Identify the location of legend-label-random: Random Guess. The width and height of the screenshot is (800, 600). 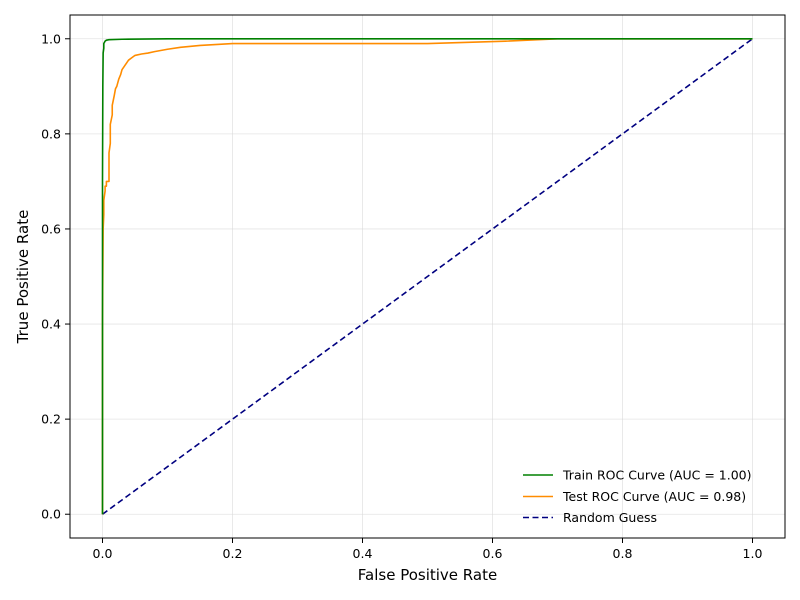
(610, 517).